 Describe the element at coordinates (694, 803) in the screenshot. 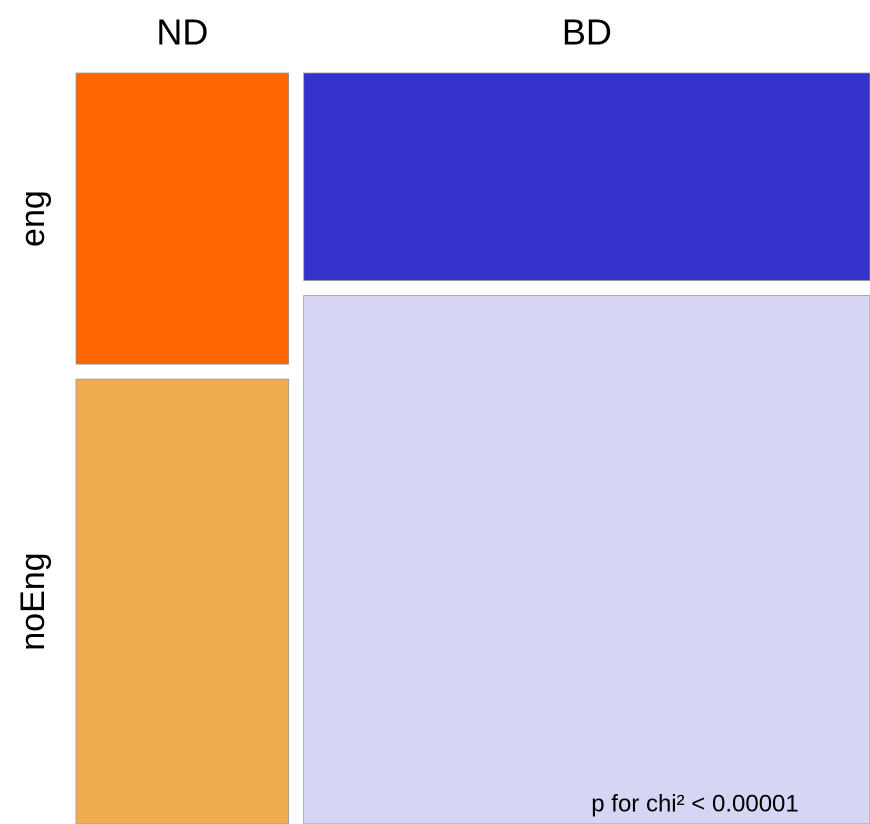

I see `annotation: p for chi² < 0.00001` at that location.